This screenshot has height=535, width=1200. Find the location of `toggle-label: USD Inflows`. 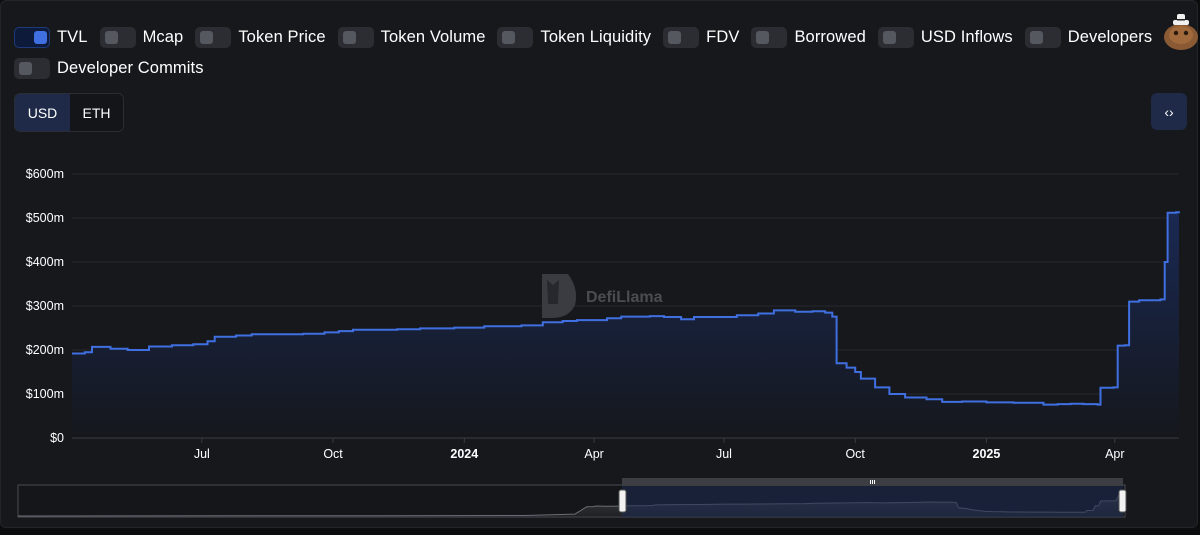

toggle-label: USD Inflows is located at coordinates (966, 37).